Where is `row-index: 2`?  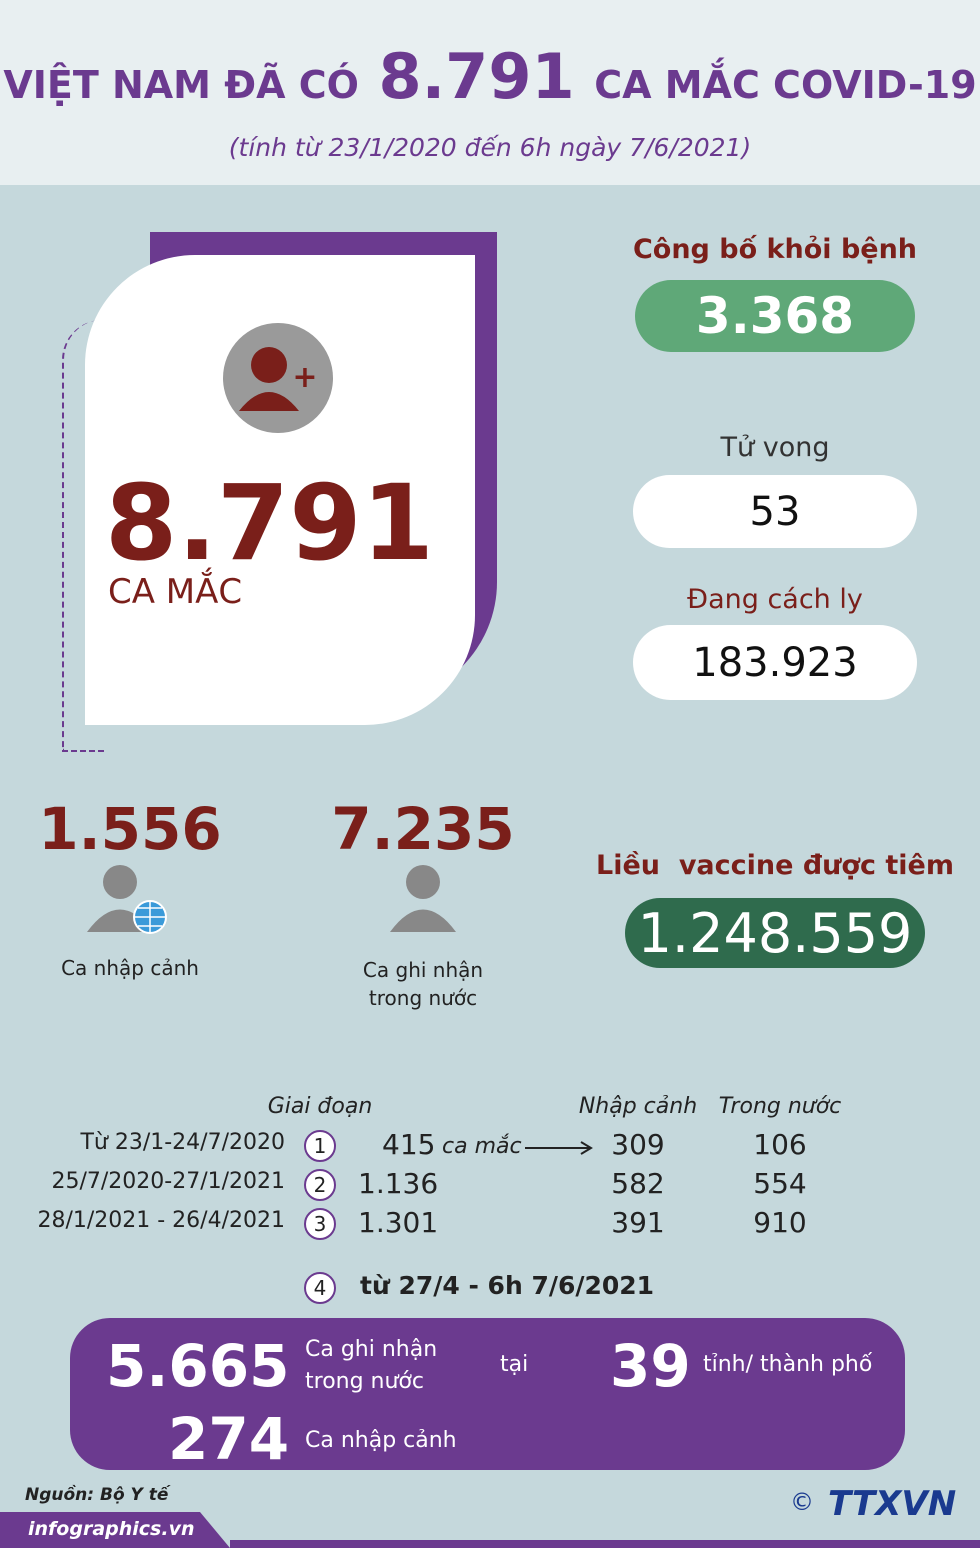 row-index: 2 is located at coordinates (320, 1185).